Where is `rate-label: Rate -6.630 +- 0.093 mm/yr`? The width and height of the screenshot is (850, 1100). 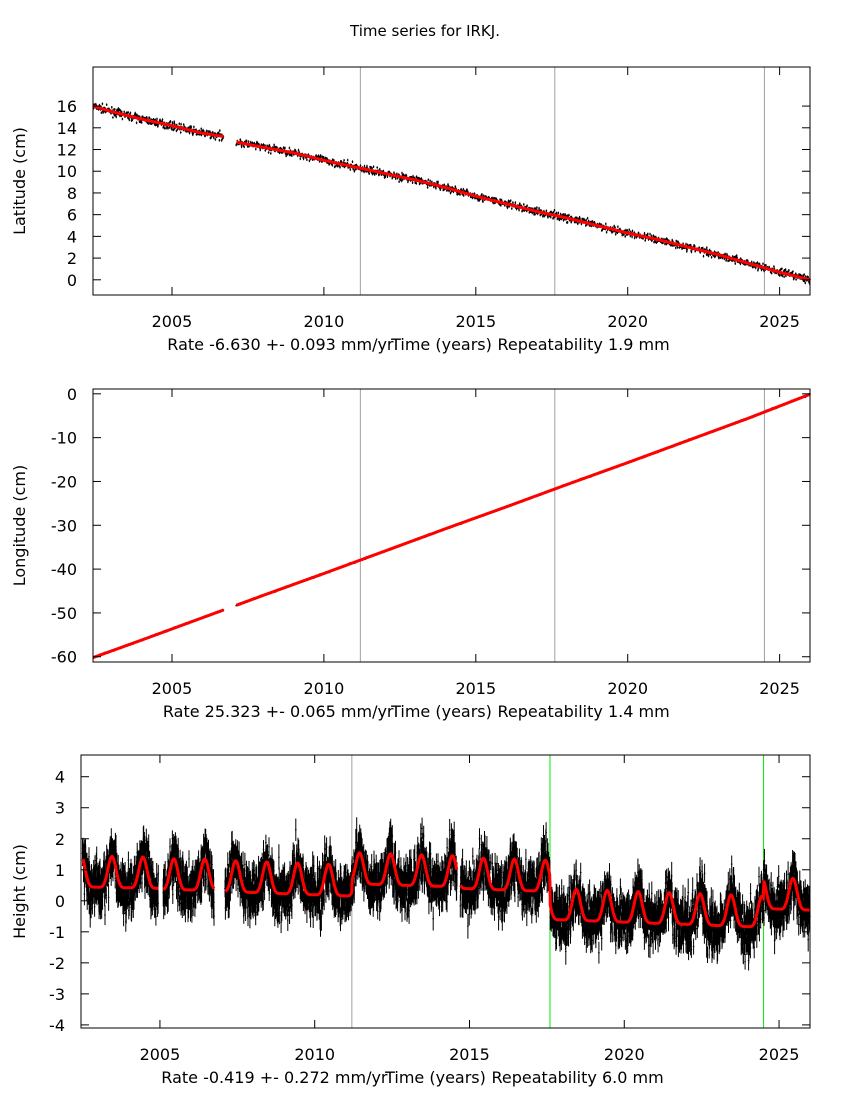
rate-label: Rate -6.630 +- 0.093 mm/yr is located at coordinates (280, 344).